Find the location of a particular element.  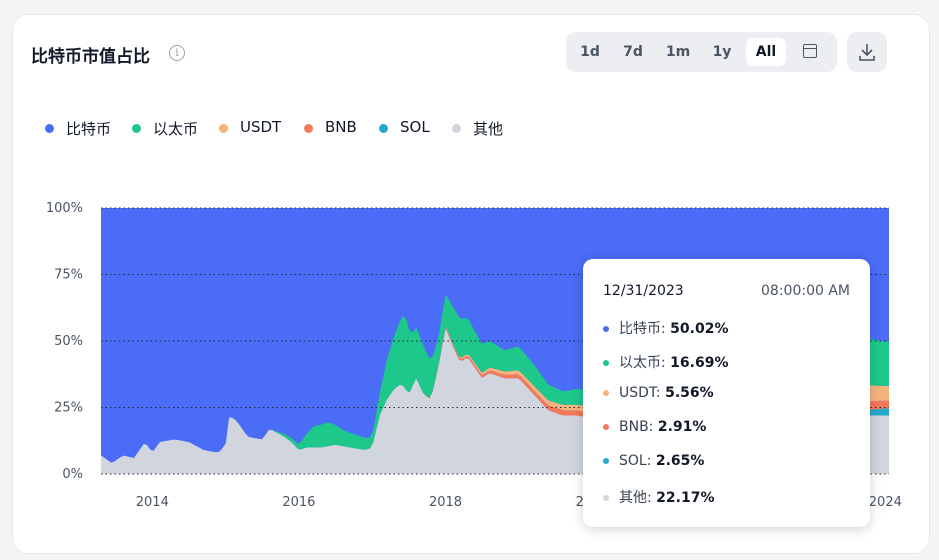

tooltip-label: 以太币: is located at coordinates (645, 362).